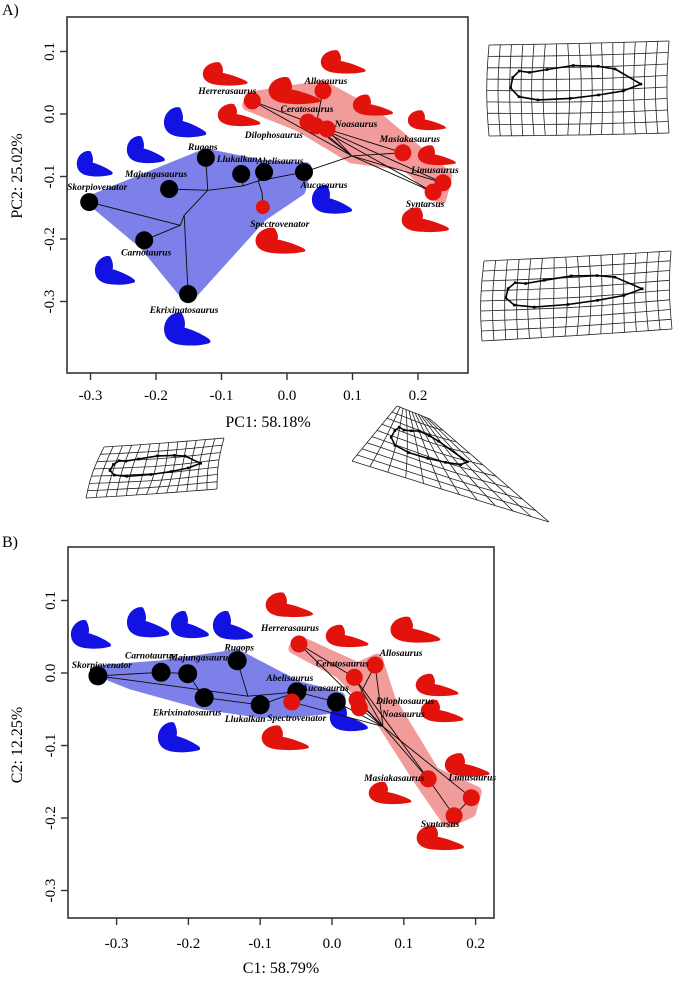  Describe the element at coordinates (325, 689) in the screenshot. I see `taxon-label-aucasaurus: Aucasaurus` at that location.